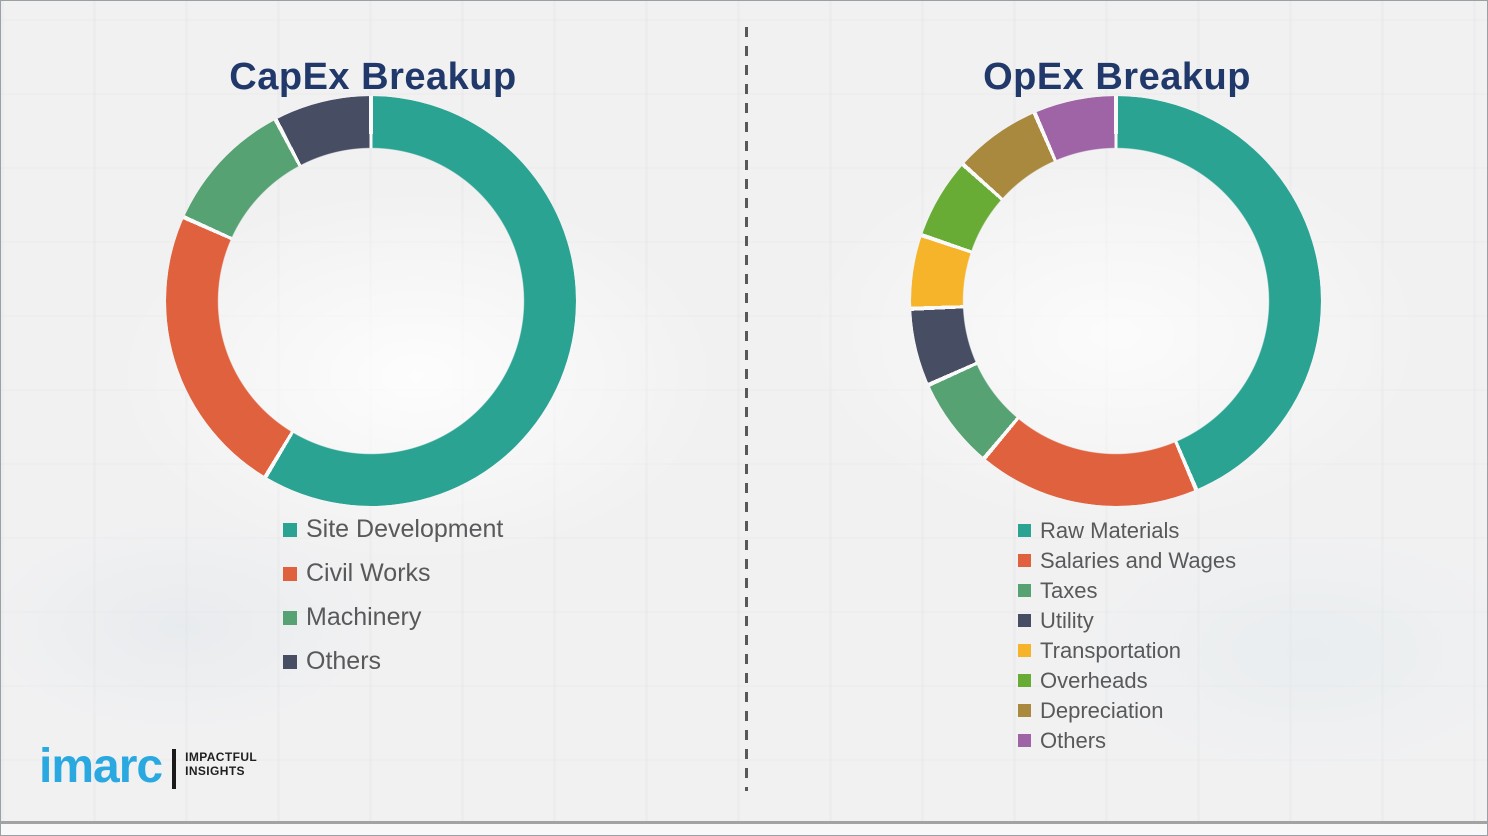  I want to click on legend-item: Civil Works, so click(393, 573).